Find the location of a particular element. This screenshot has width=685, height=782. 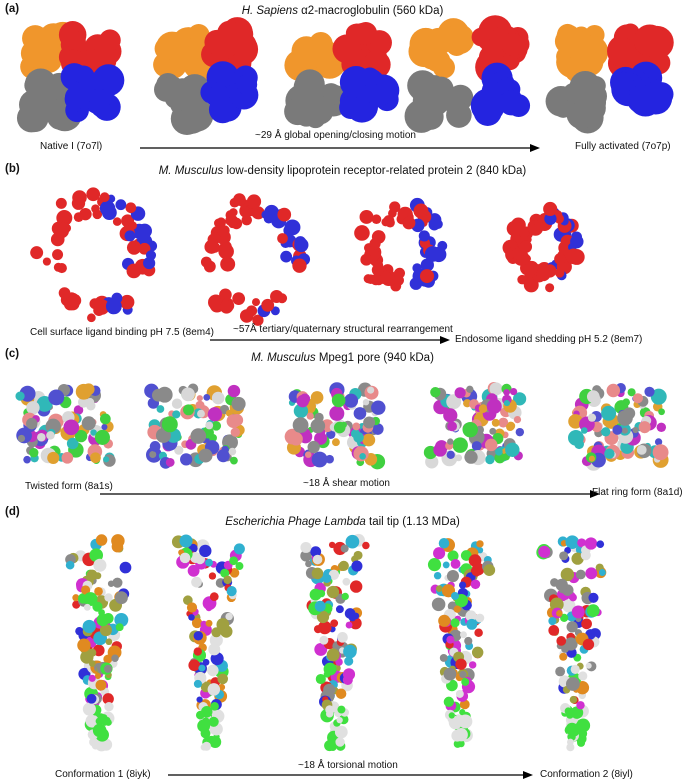

motion-caption: ~18 Å torsional motion is located at coordinates (348, 765).